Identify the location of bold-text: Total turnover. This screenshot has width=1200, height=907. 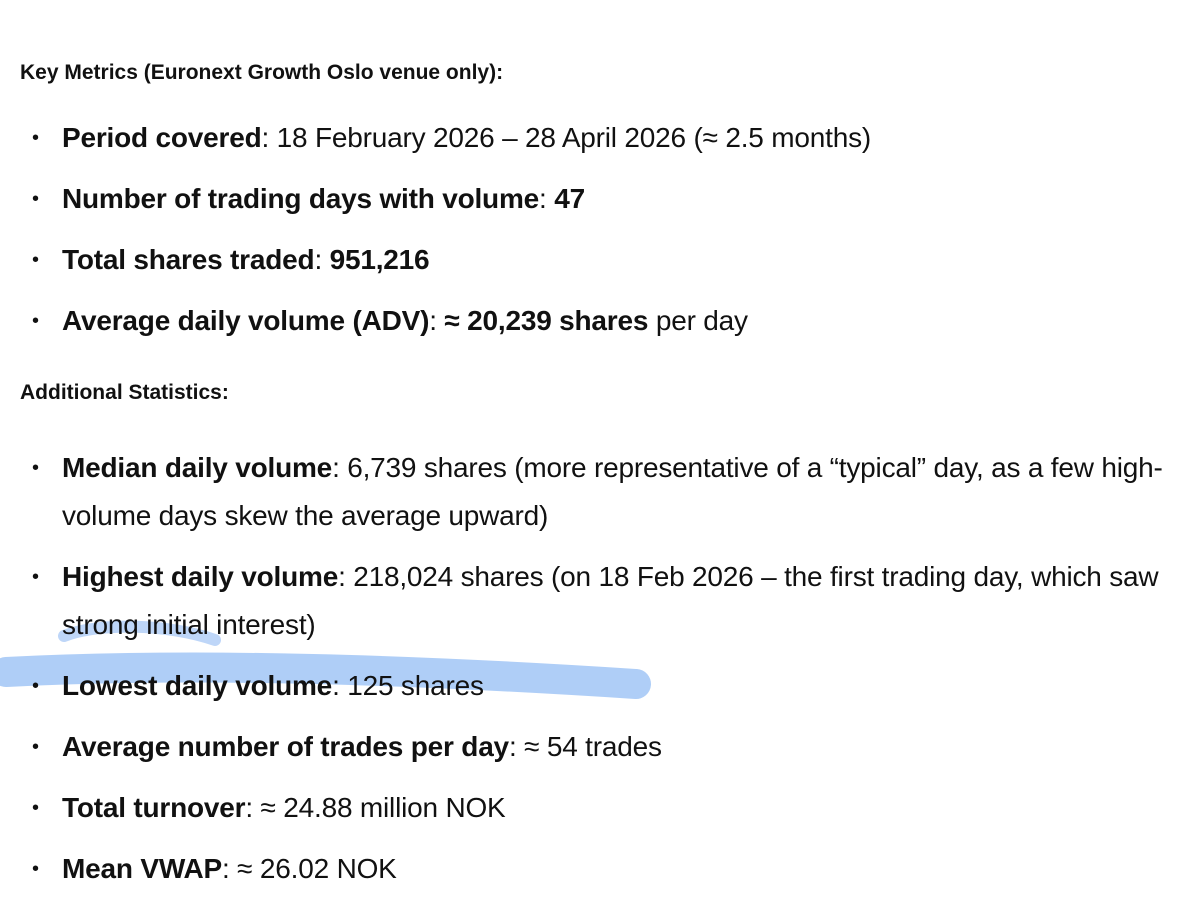
(154, 807).